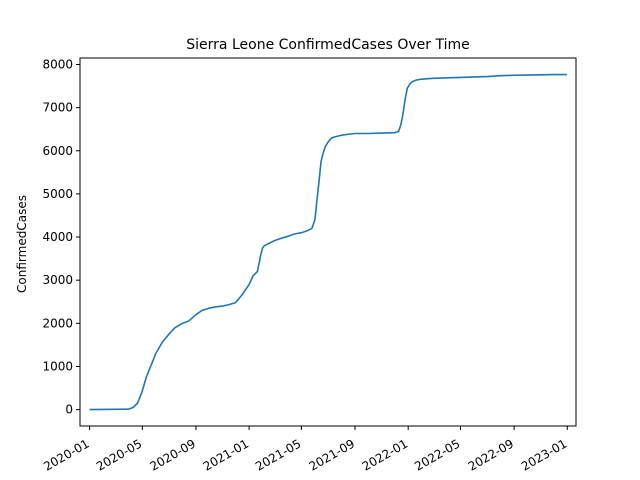  What do you see at coordinates (69, 410) in the screenshot?
I see `y-tick-label: 0` at bounding box center [69, 410].